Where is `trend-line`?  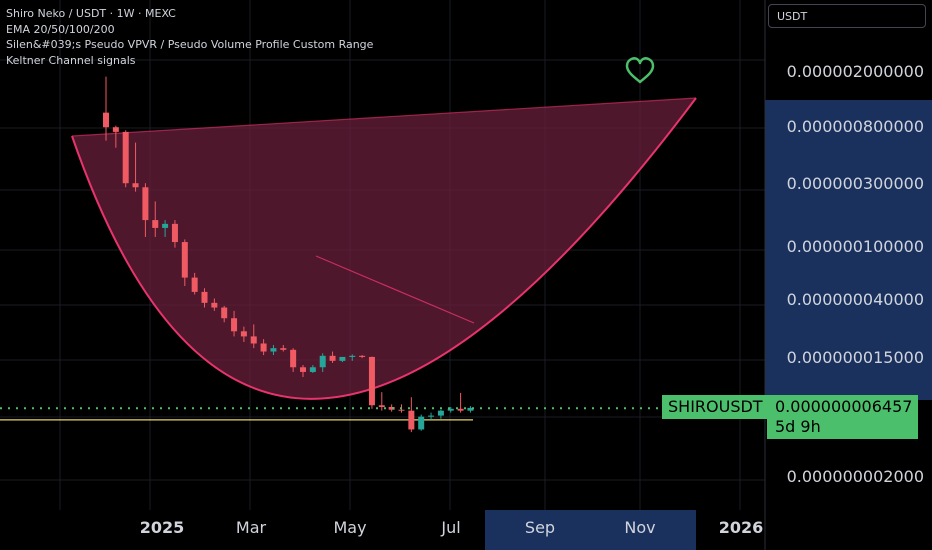 trend-line is located at coordinates (395, 289).